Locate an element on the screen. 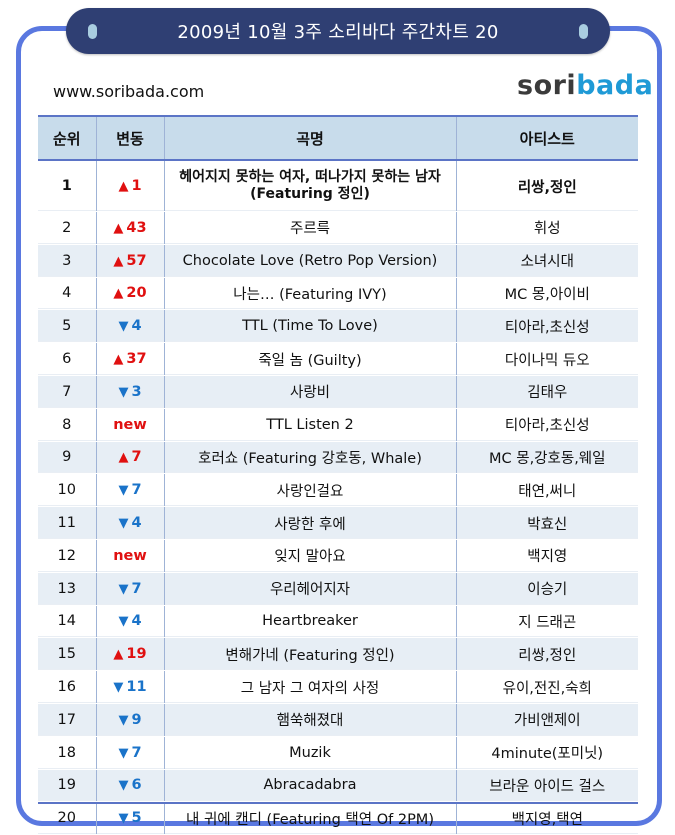 The image size is (675, 835). change-cell: ▲ 37 is located at coordinates (130, 359).